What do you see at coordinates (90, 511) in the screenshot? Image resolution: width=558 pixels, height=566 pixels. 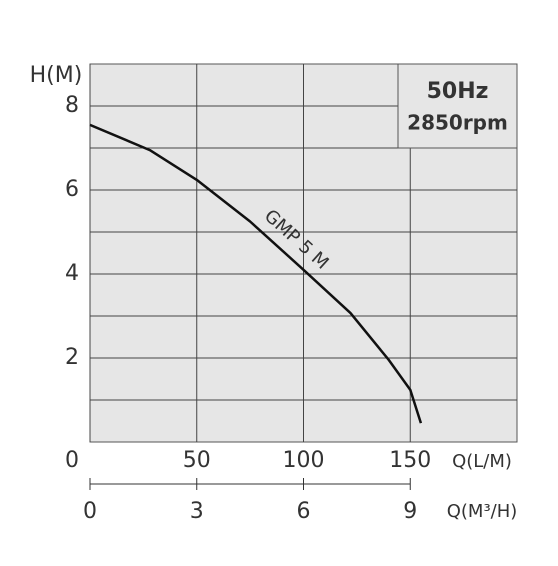 I see `x2-tick-label: 0` at bounding box center [90, 511].